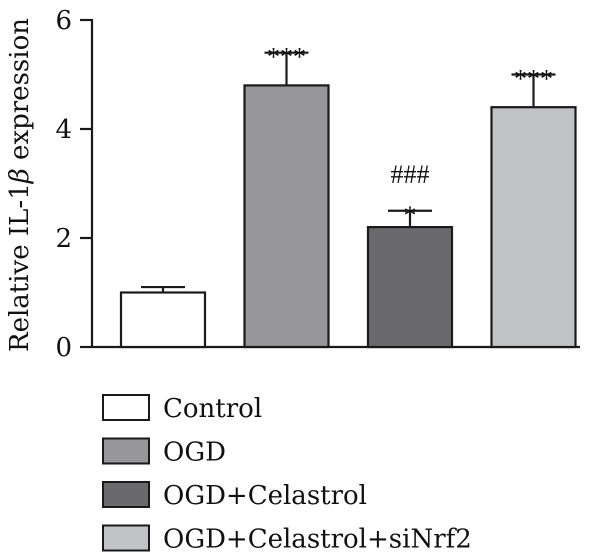  What do you see at coordinates (194, 453) in the screenshot?
I see `legend-label-2: OGD` at bounding box center [194, 453].